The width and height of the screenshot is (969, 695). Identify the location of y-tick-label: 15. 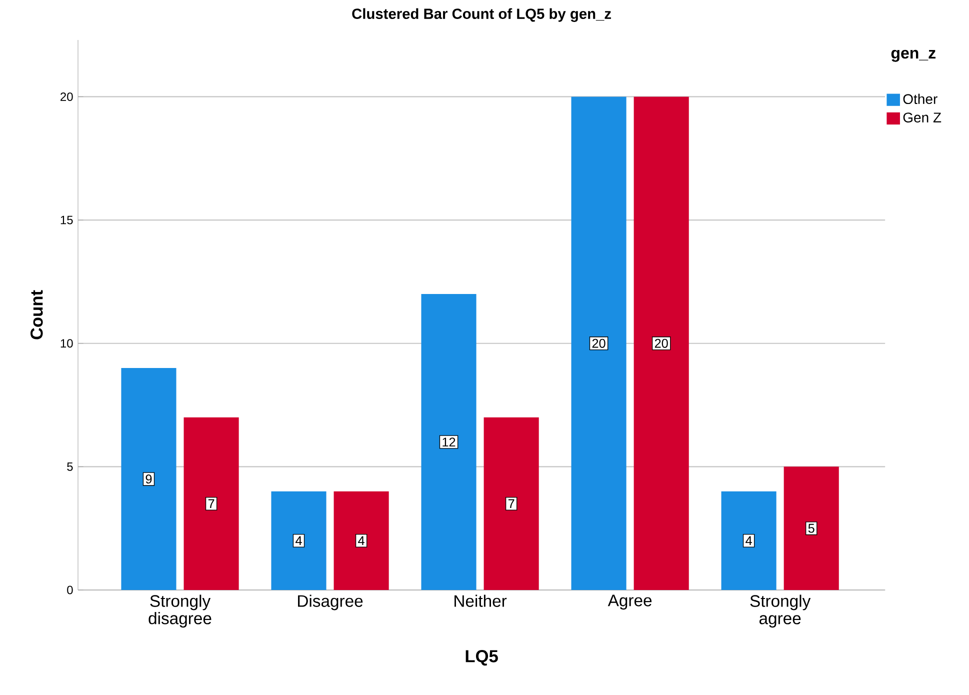
(66, 220).